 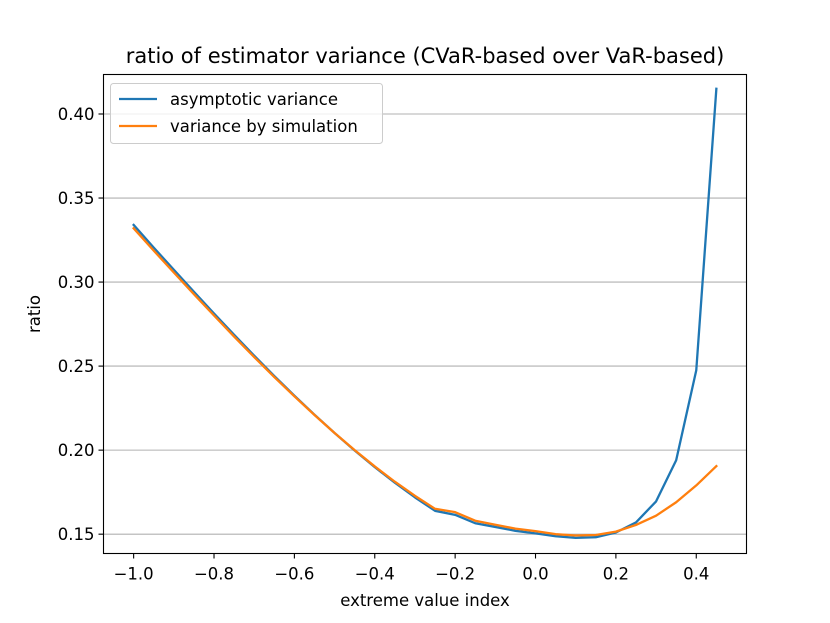 What do you see at coordinates (134, 574) in the screenshot?
I see `x-tick-label: −1.0` at bounding box center [134, 574].